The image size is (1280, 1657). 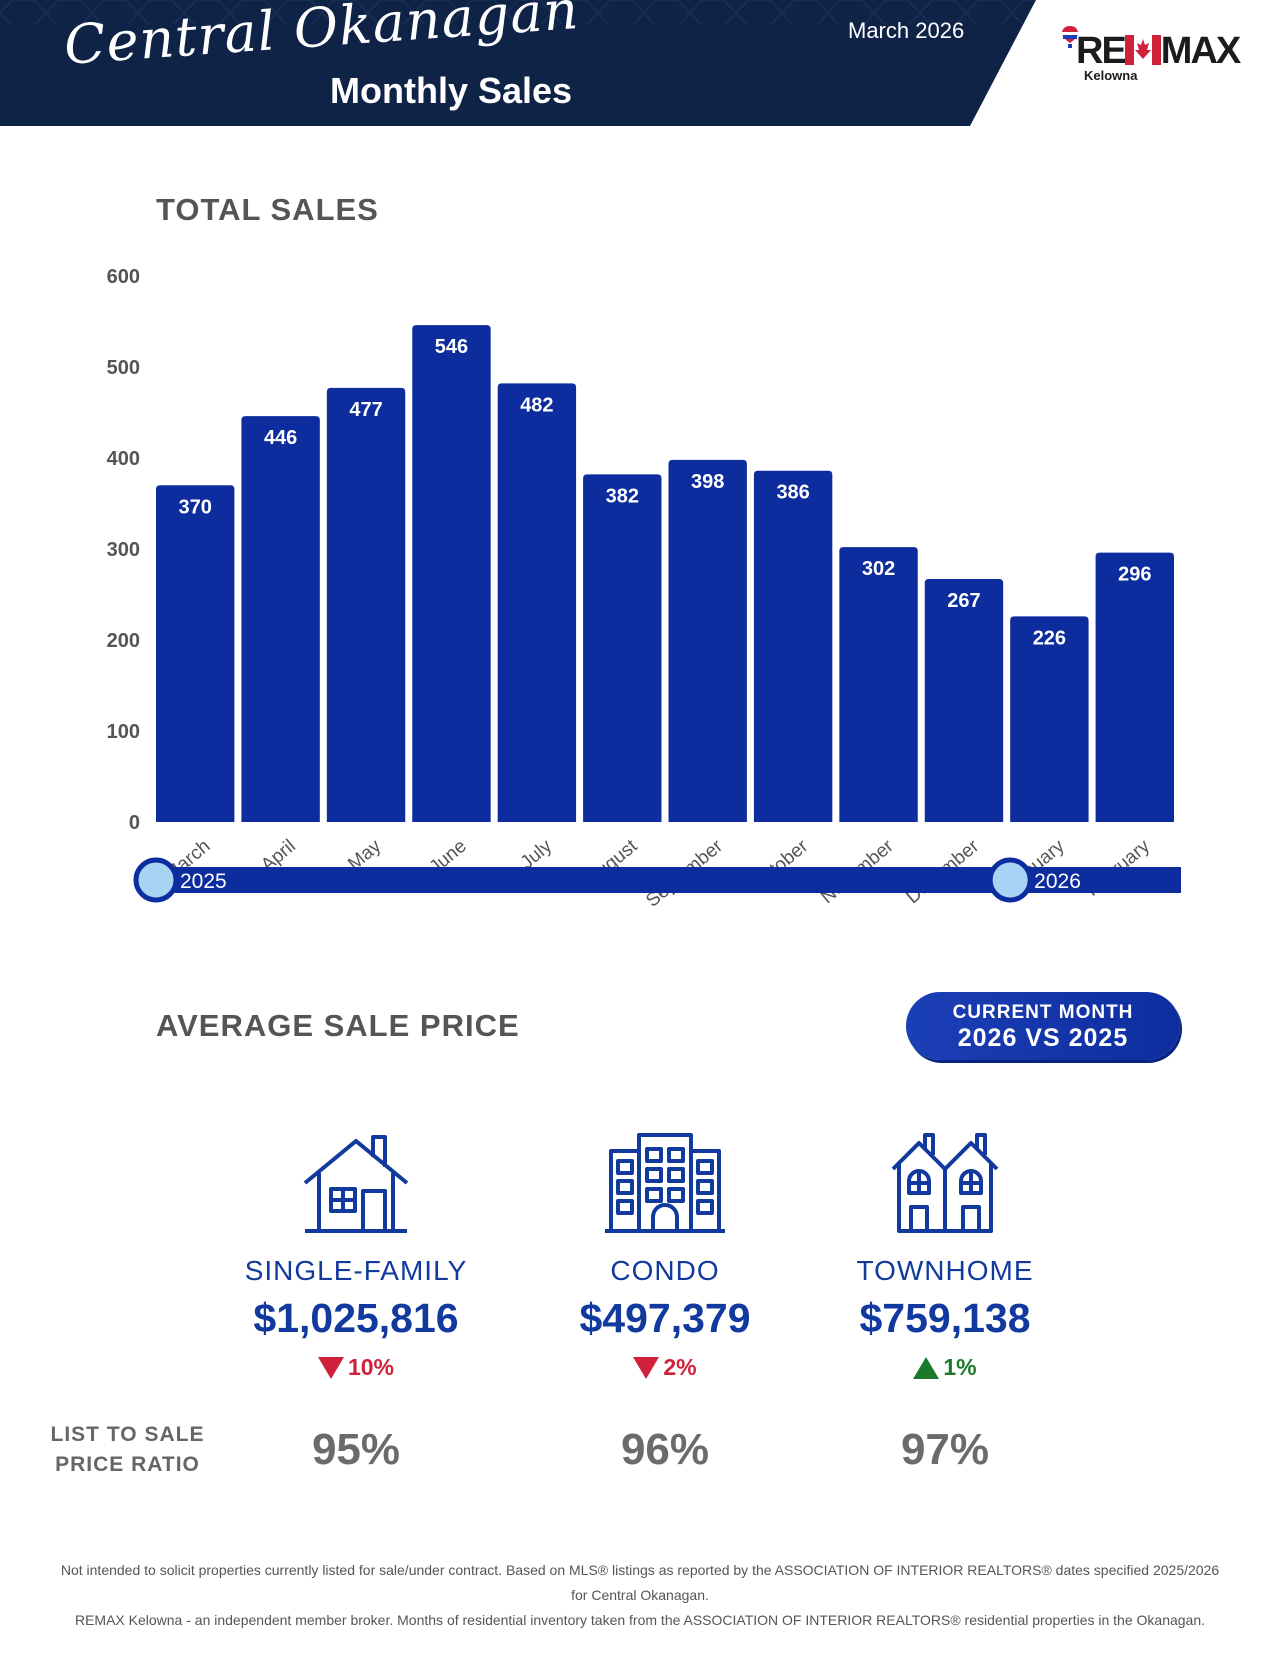 What do you see at coordinates (127, 1450) in the screenshot?
I see `list-to-sale-ratio-label: LIST TO SALE PRICE RATIO` at bounding box center [127, 1450].